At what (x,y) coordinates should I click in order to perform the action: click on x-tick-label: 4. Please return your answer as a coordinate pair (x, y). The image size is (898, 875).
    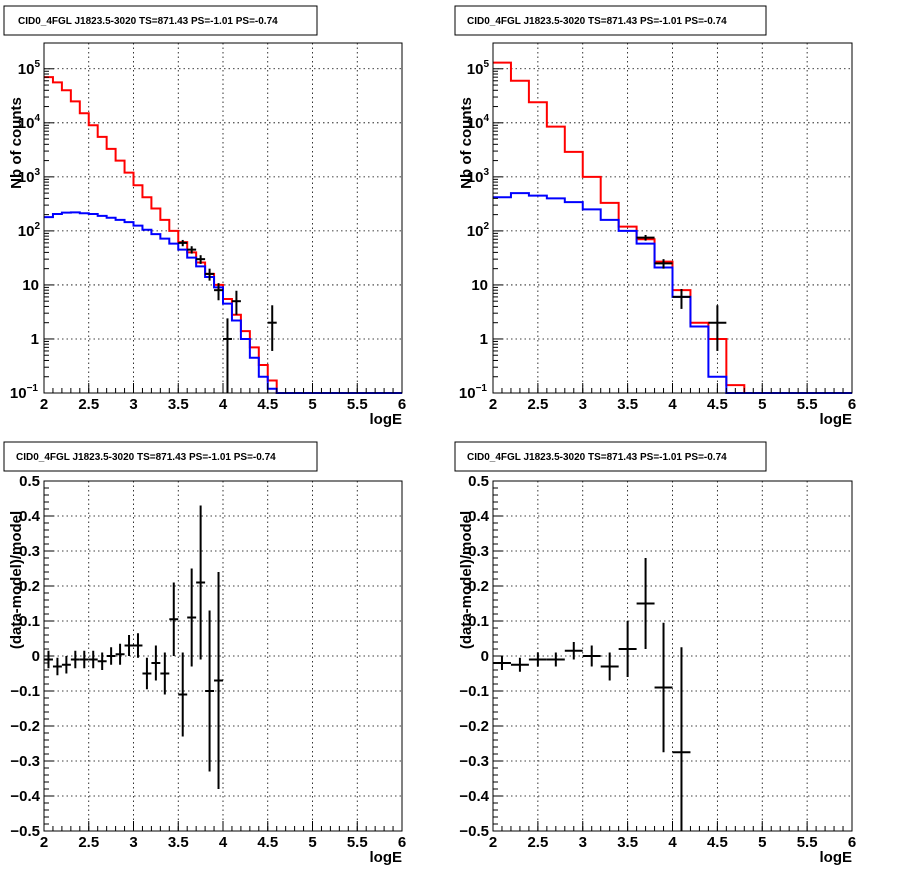
    Looking at the image, I should click on (672, 404).